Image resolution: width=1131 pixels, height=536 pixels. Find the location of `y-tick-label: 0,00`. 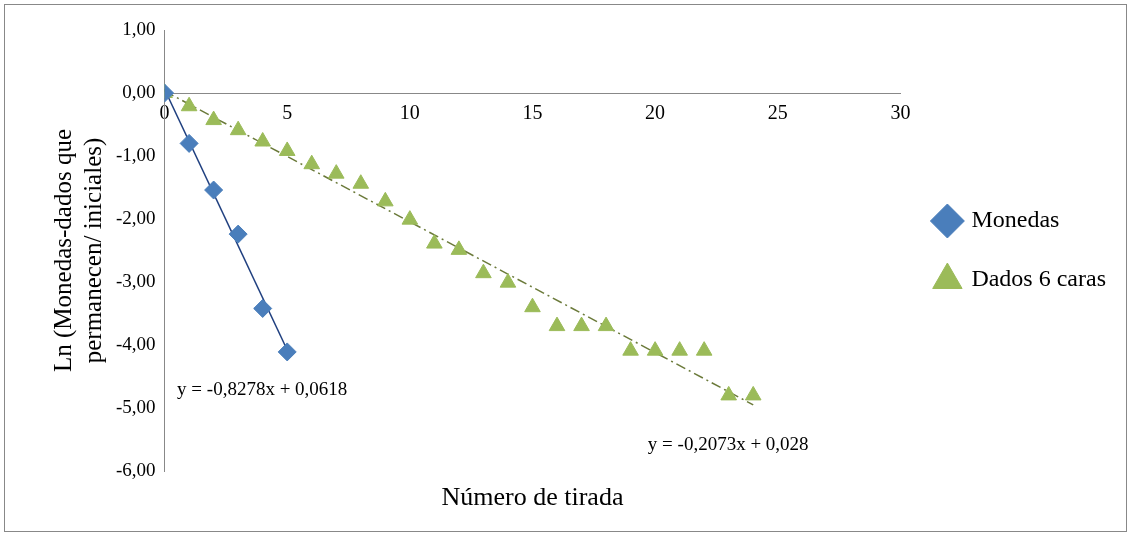

y-tick-label: 0,00 is located at coordinates (139, 91).